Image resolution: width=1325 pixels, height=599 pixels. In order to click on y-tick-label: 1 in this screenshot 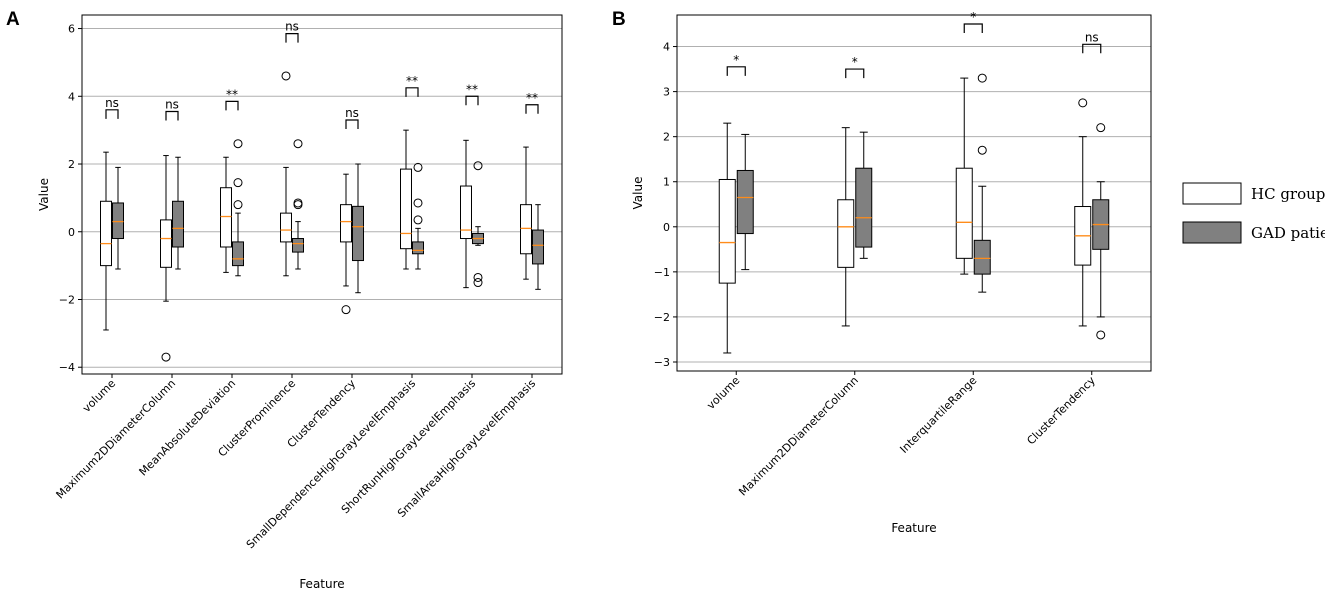, I will do `click(666, 182)`.